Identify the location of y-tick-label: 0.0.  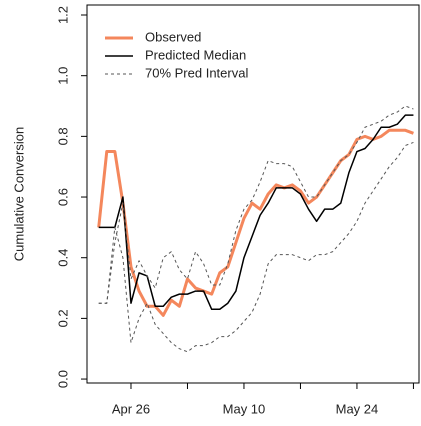
(62, 379).